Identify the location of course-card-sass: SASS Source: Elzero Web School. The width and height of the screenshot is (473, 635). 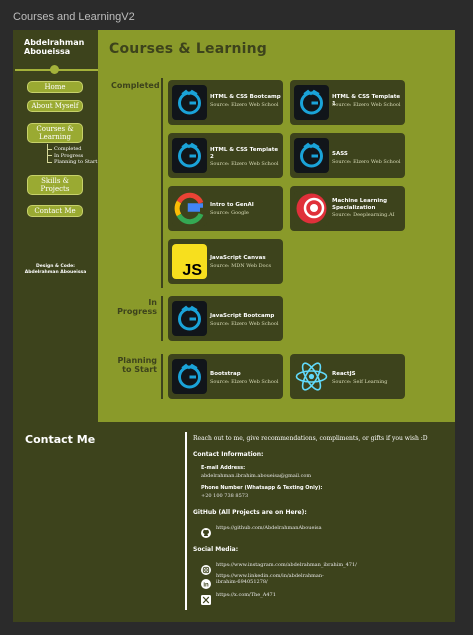
(347, 155).